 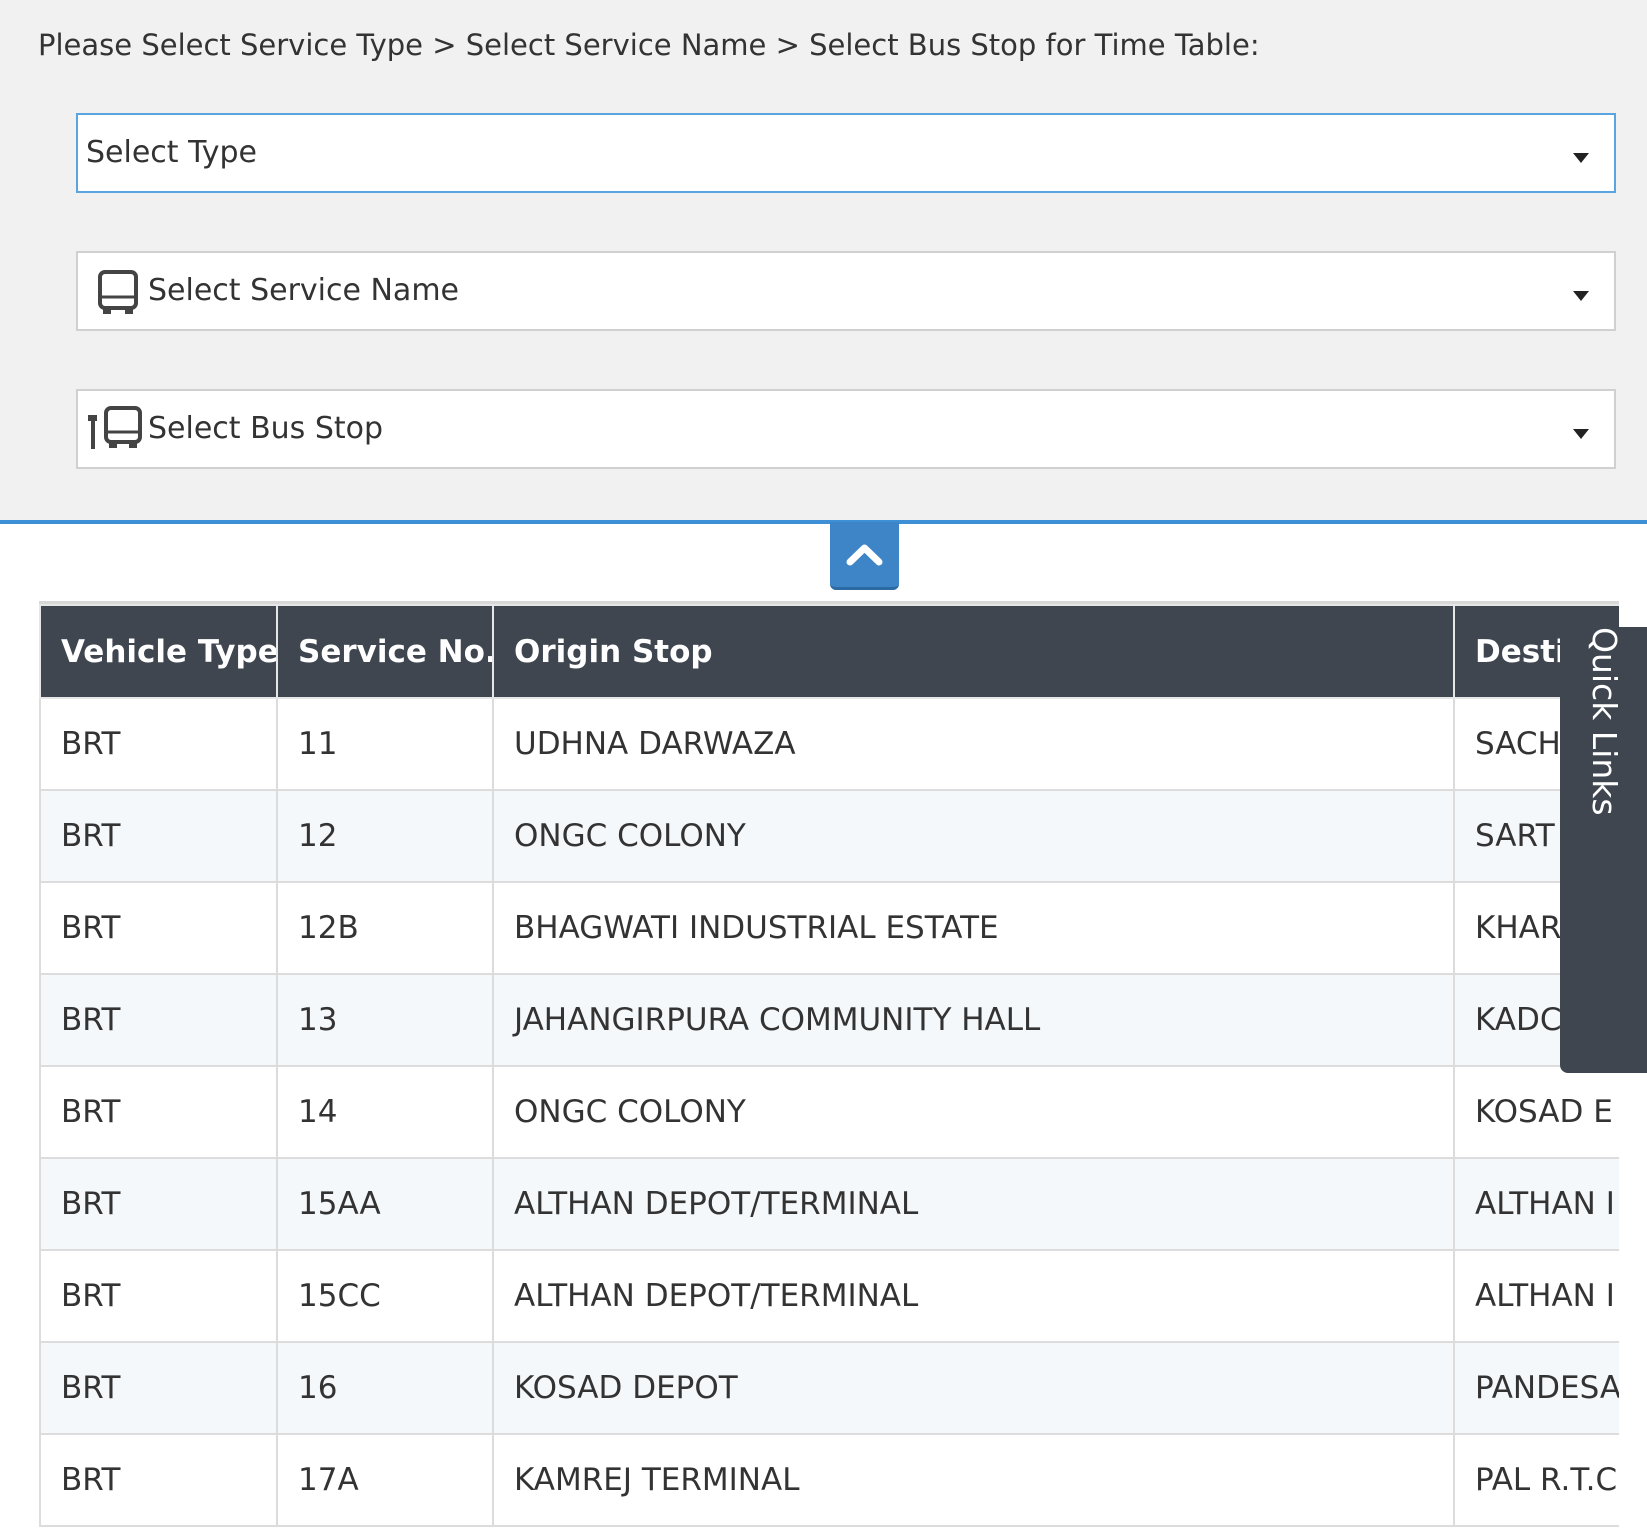 I want to click on quick-links-label: Quick Links, so click(x=1604, y=721).